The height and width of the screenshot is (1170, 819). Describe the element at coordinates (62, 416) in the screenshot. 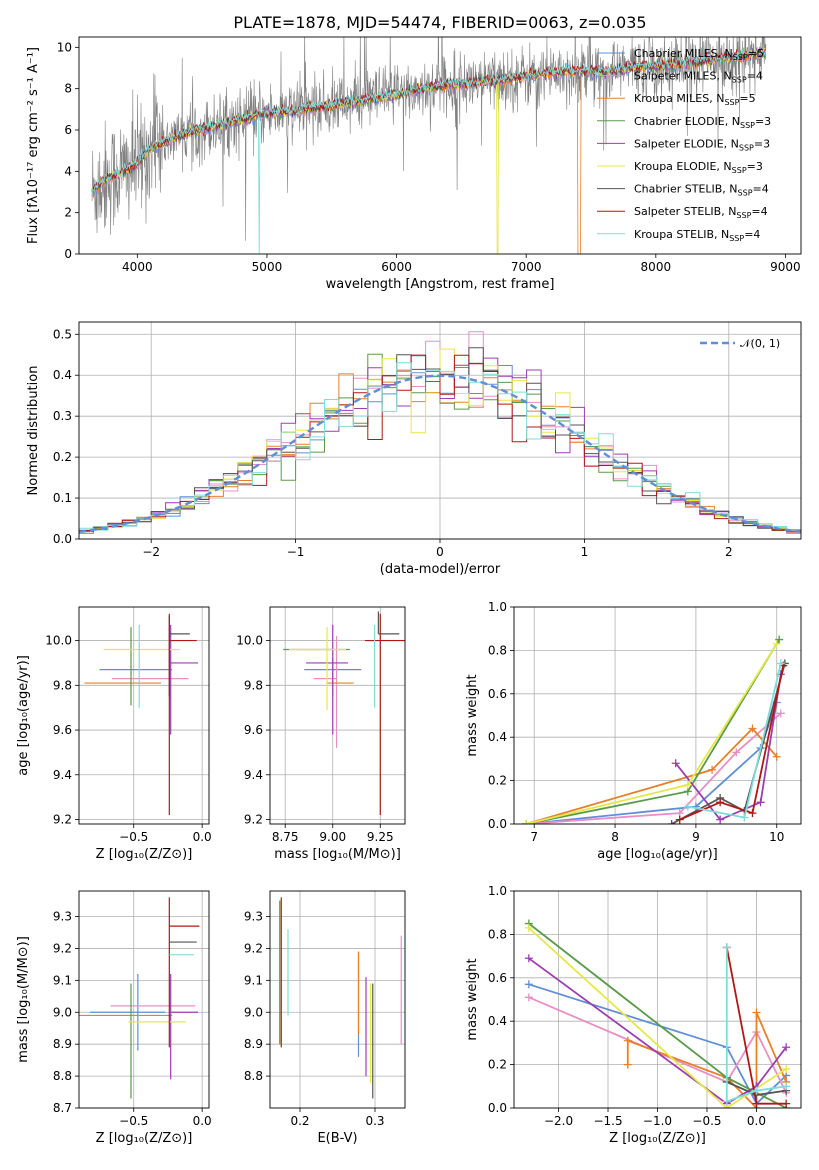

I see `y-tick-label: 0.3` at that location.